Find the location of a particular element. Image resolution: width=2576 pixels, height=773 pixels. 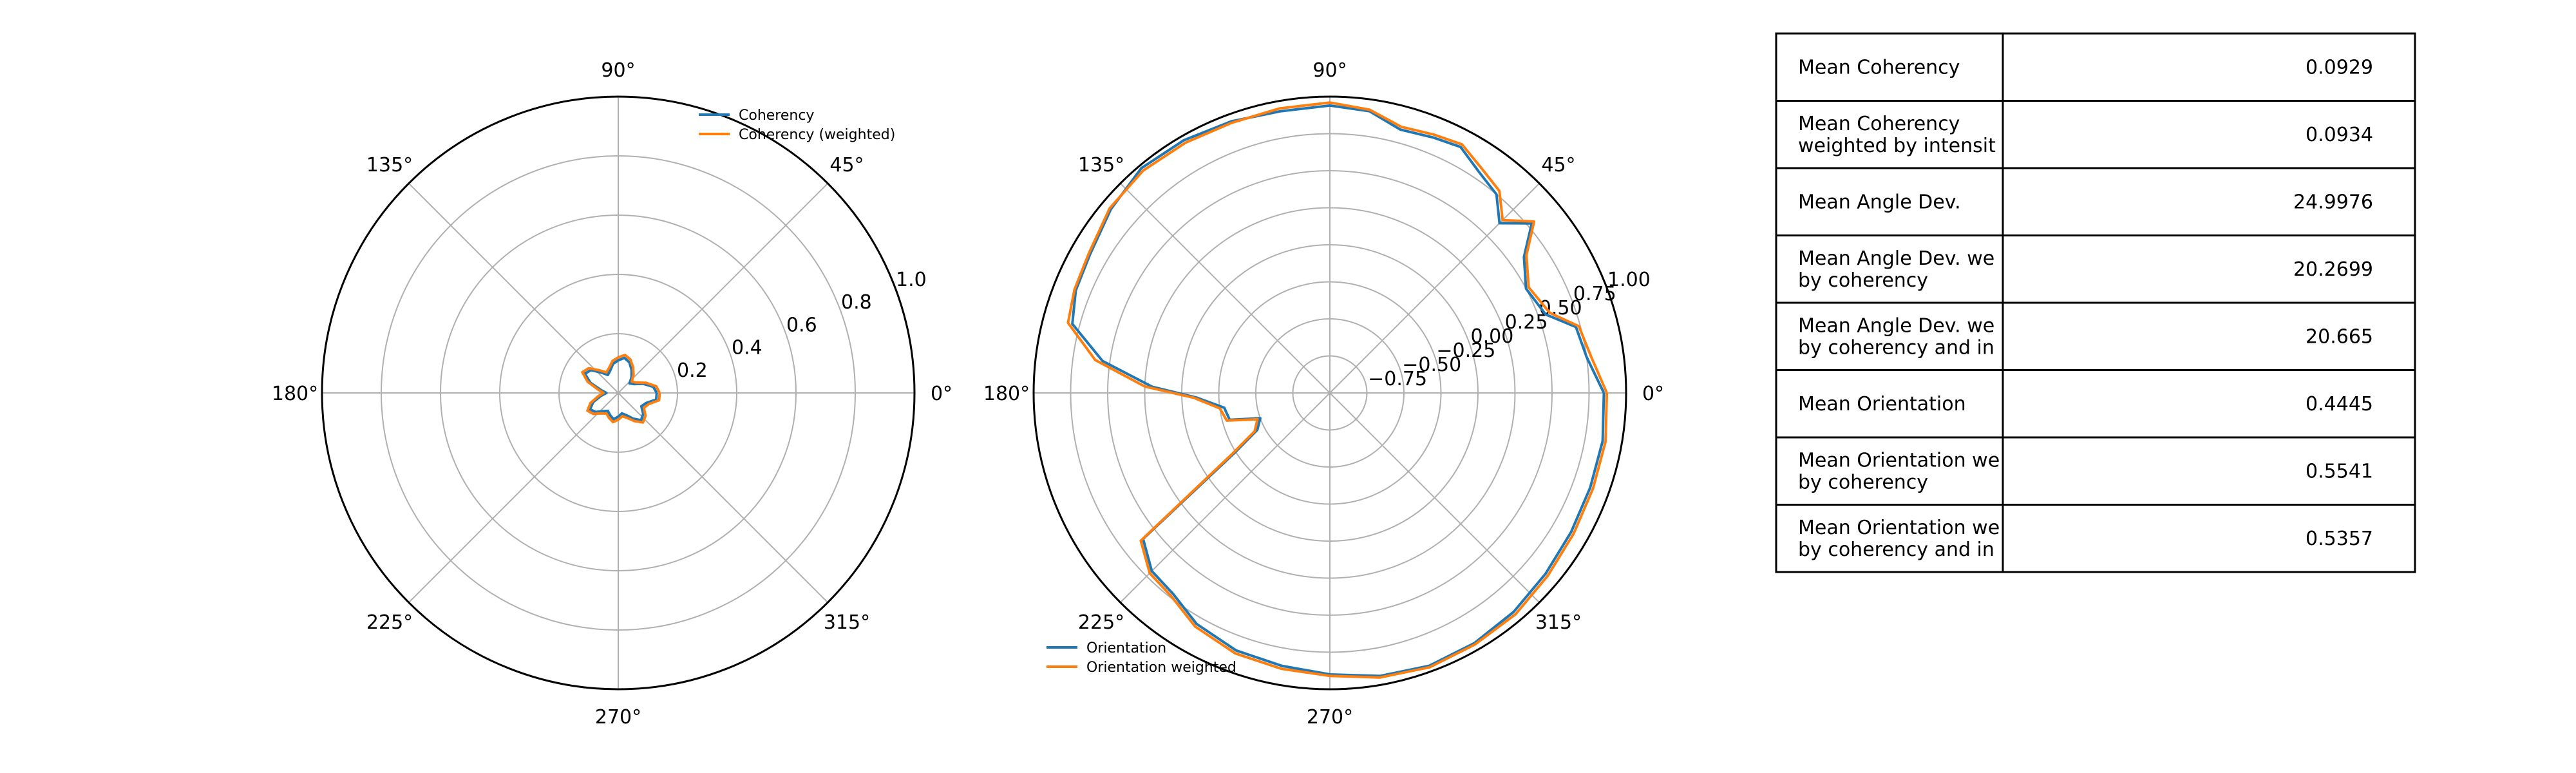

radial-tick-label: −0.25 is located at coordinates (1465, 350).